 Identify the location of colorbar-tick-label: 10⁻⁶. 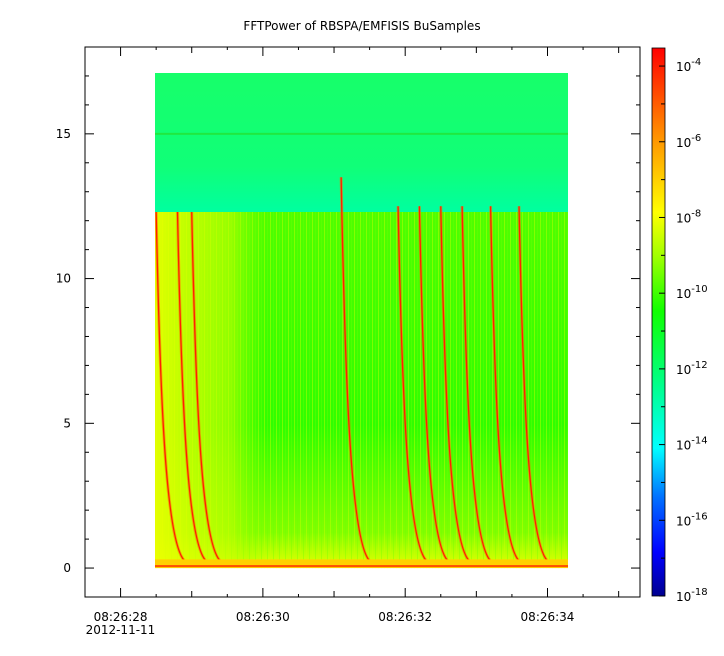
(688, 141).